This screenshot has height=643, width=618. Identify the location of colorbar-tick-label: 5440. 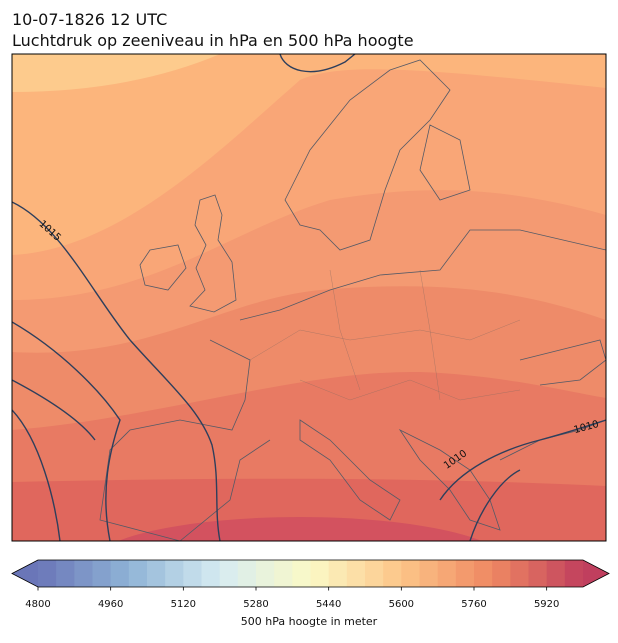
(328, 604).